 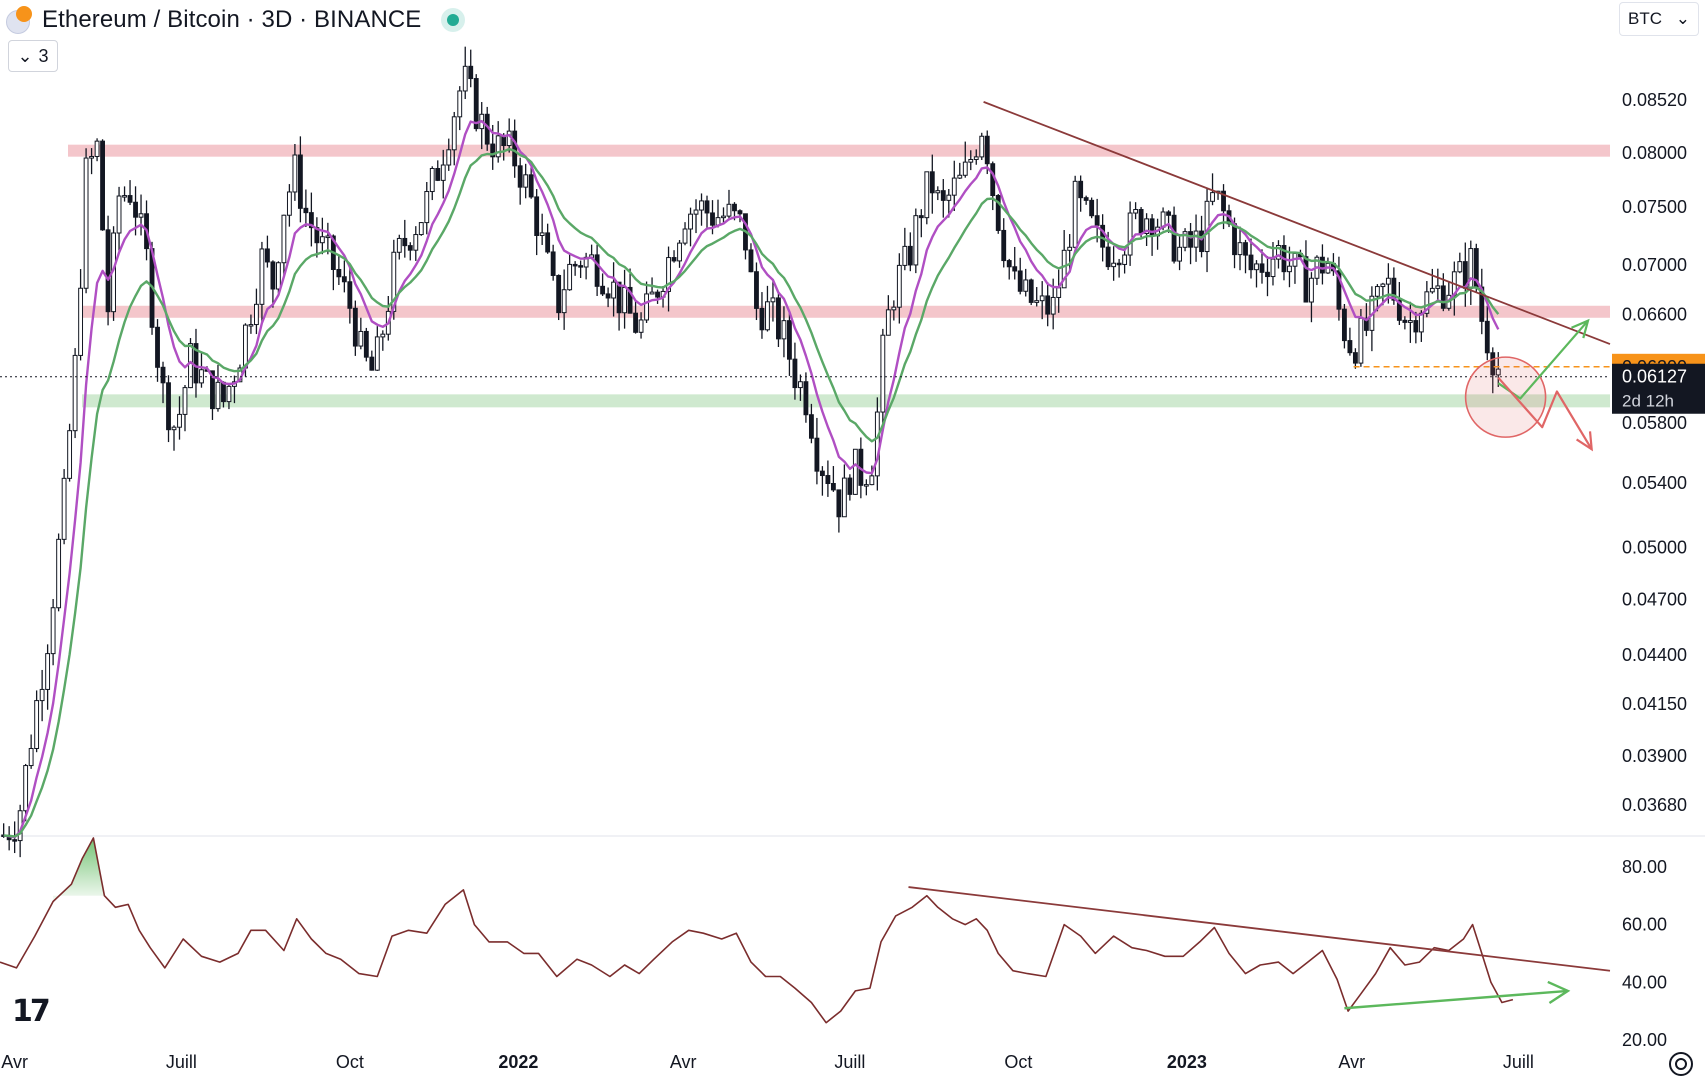 I want to click on indicators-toggle-button: ⌄ 3, so click(x=33, y=56).